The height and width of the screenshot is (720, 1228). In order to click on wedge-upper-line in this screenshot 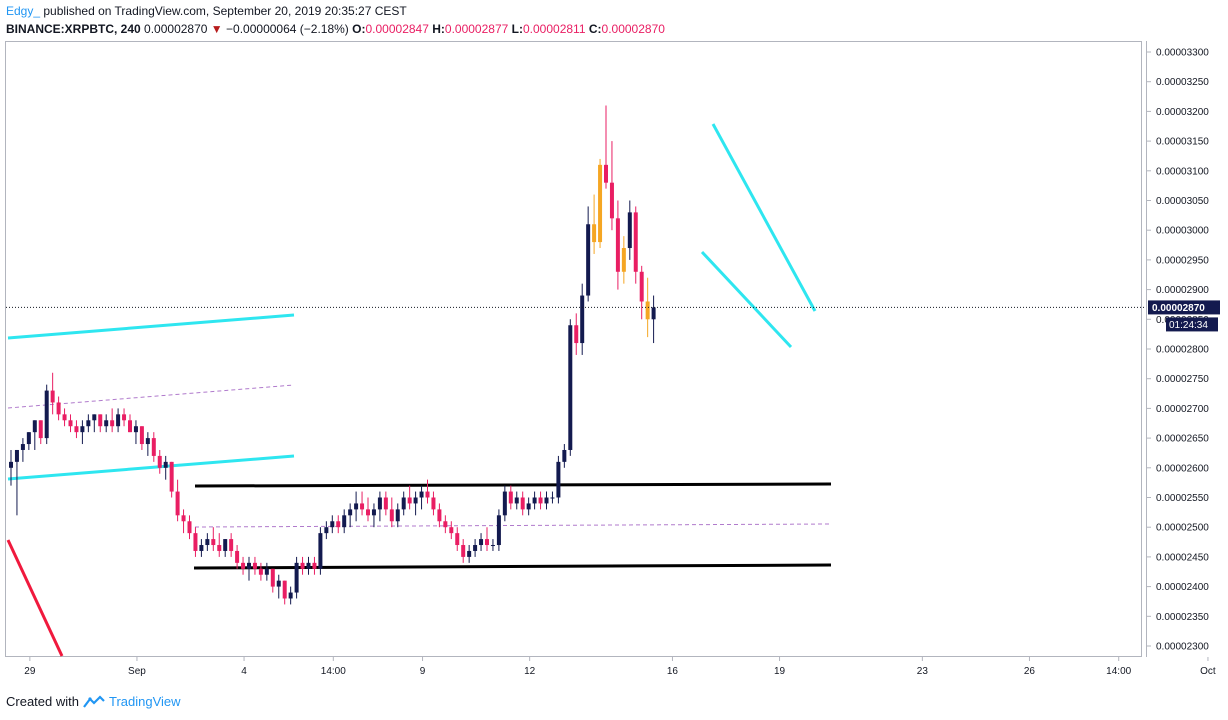, I will do `click(764, 217)`.